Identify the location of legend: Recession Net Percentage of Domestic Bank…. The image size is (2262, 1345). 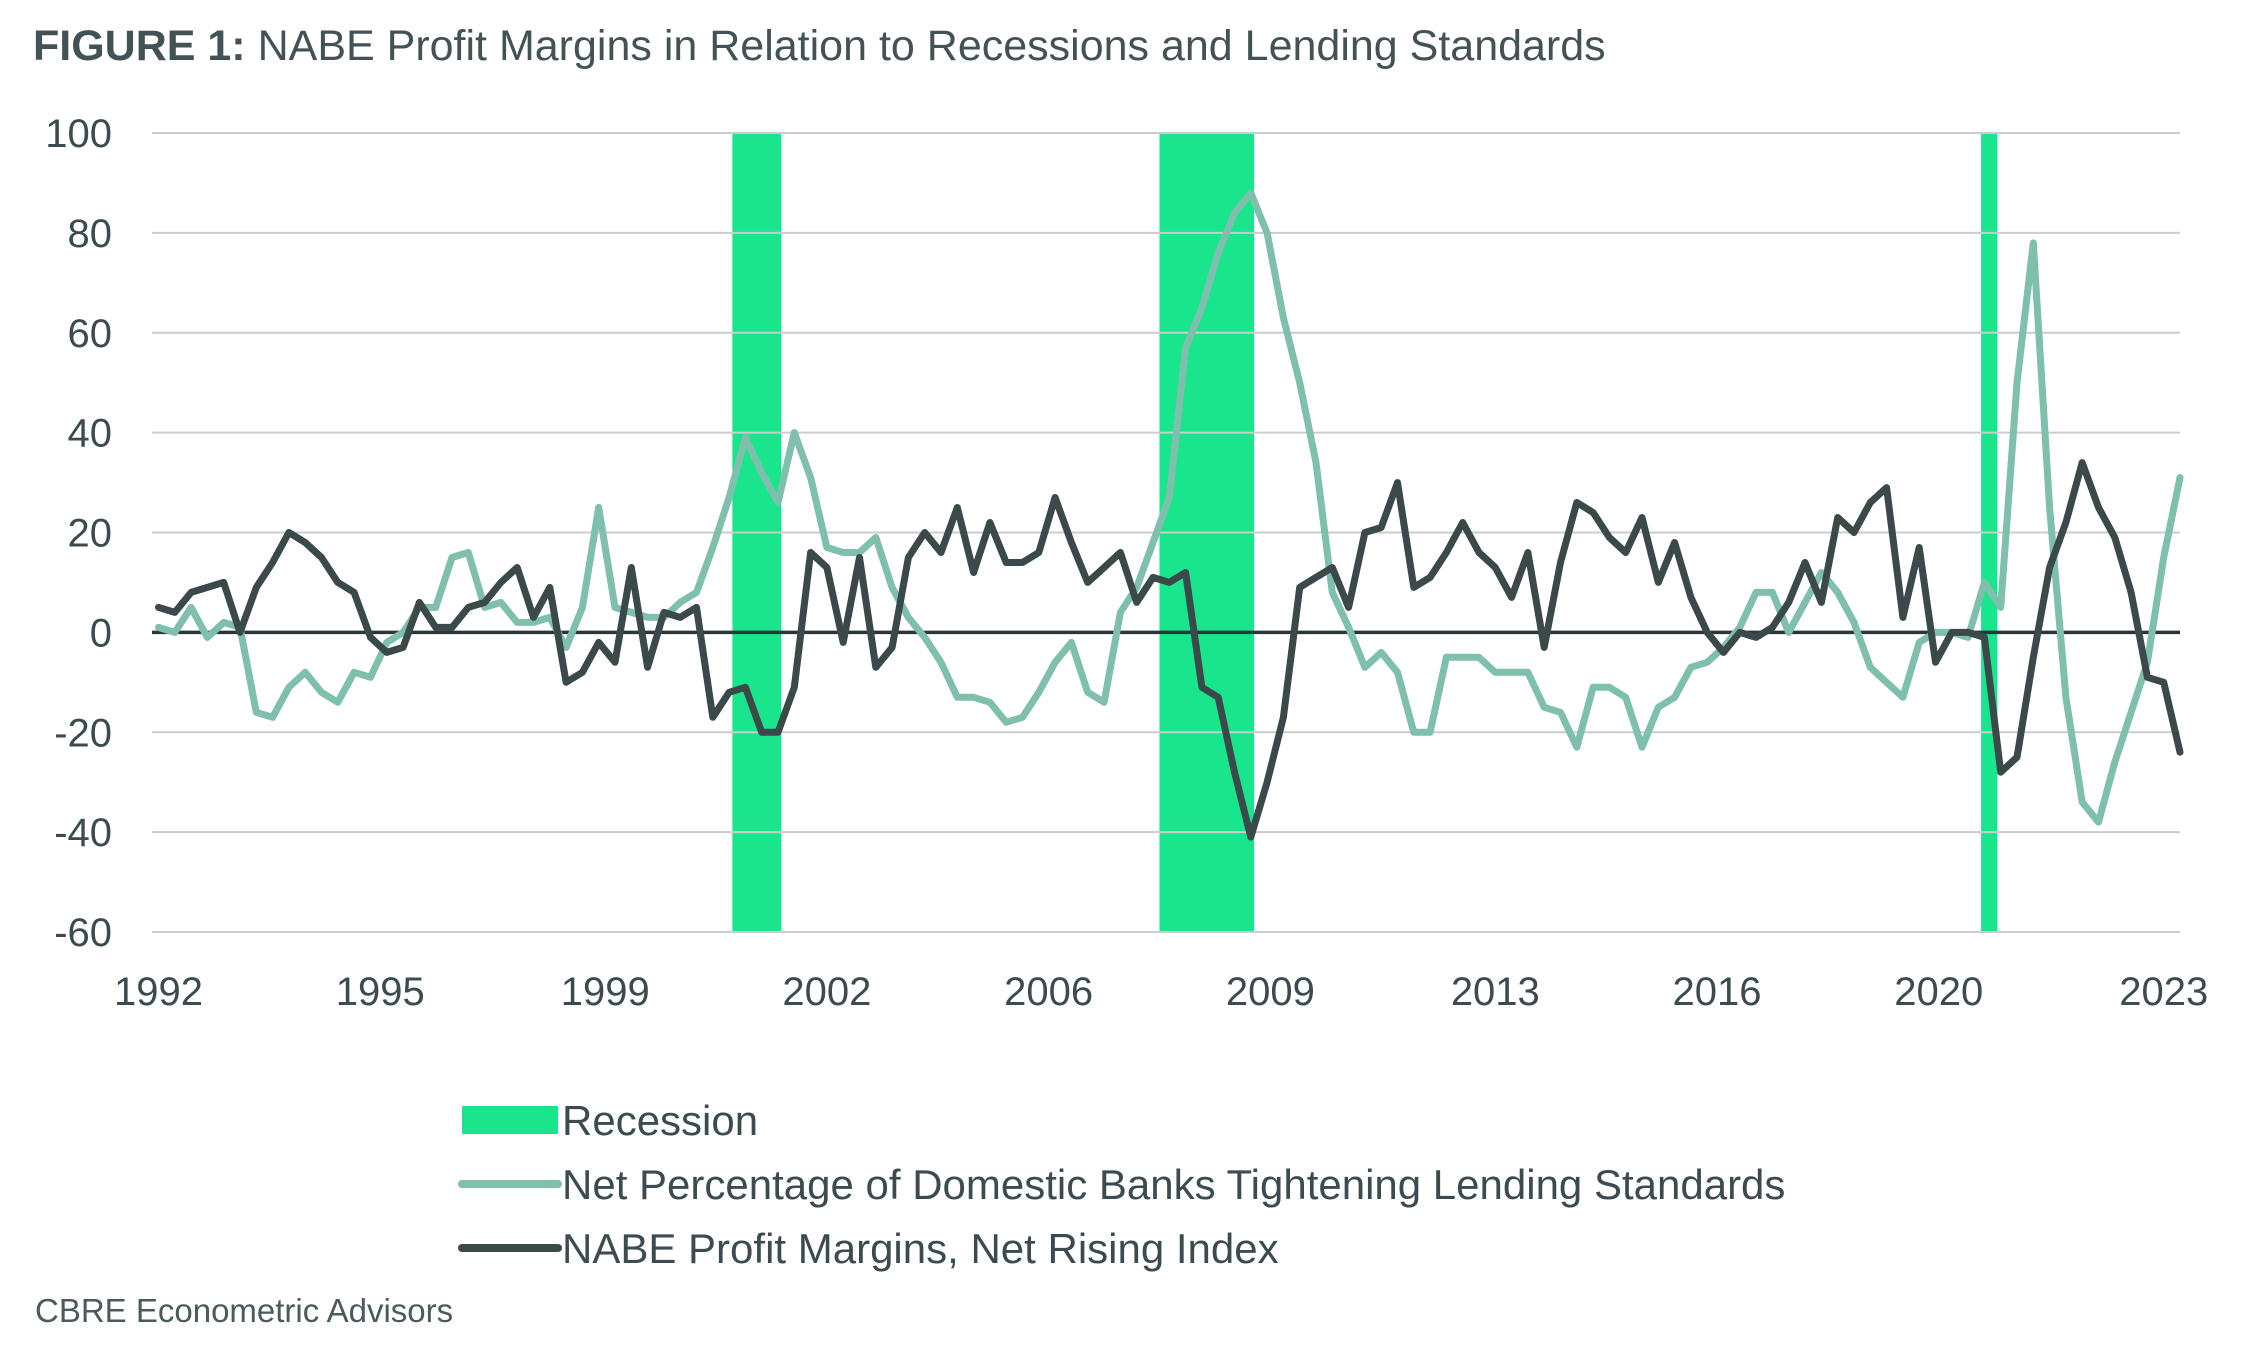
(1121, 1184).